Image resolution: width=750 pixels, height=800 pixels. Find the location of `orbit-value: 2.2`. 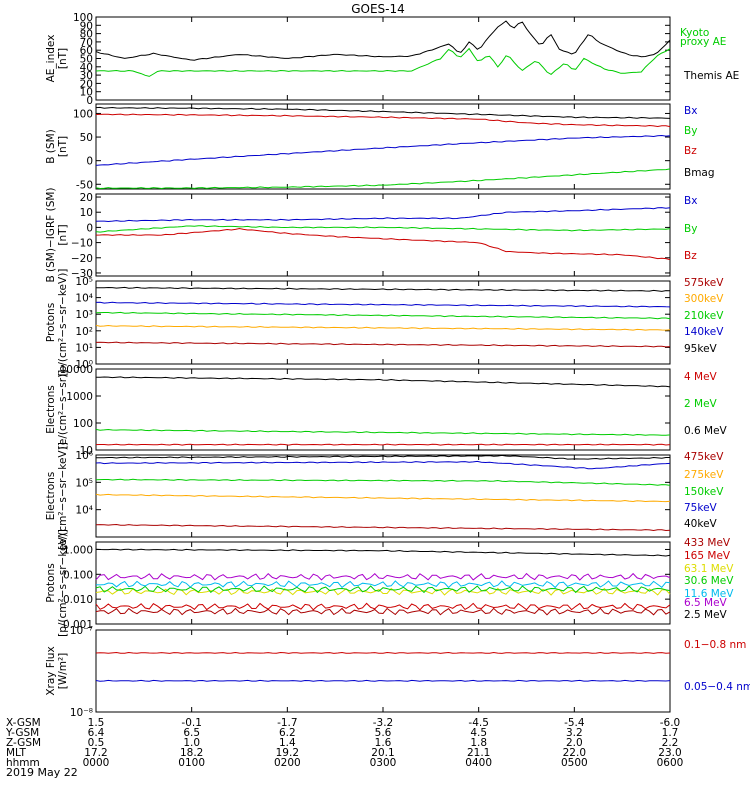

orbit-value: 2.2 is located at coordinates (670, 743).